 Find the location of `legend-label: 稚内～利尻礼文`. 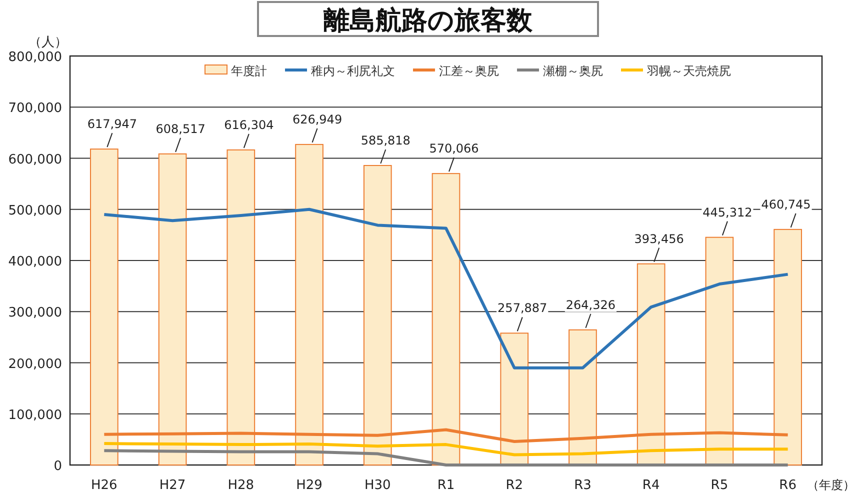

legend-label: 稚内～利尻礼文 is located at coordinates (353, 71).